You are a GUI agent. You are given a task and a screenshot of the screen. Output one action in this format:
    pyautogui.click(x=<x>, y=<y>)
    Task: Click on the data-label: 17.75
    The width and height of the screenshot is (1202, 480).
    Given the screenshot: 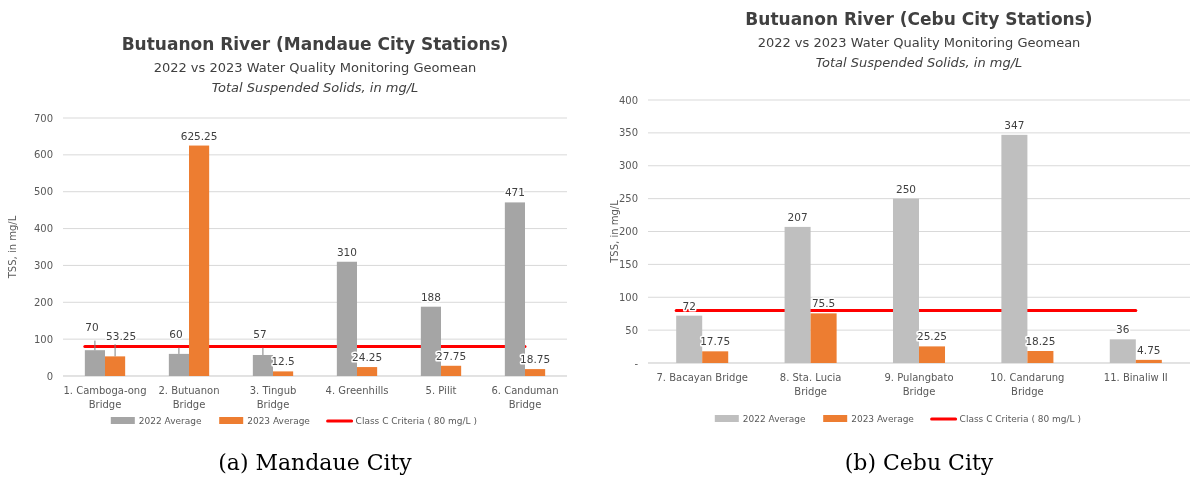 What is the action you would take?
    pyautogui.click(x=715, y=341)
    